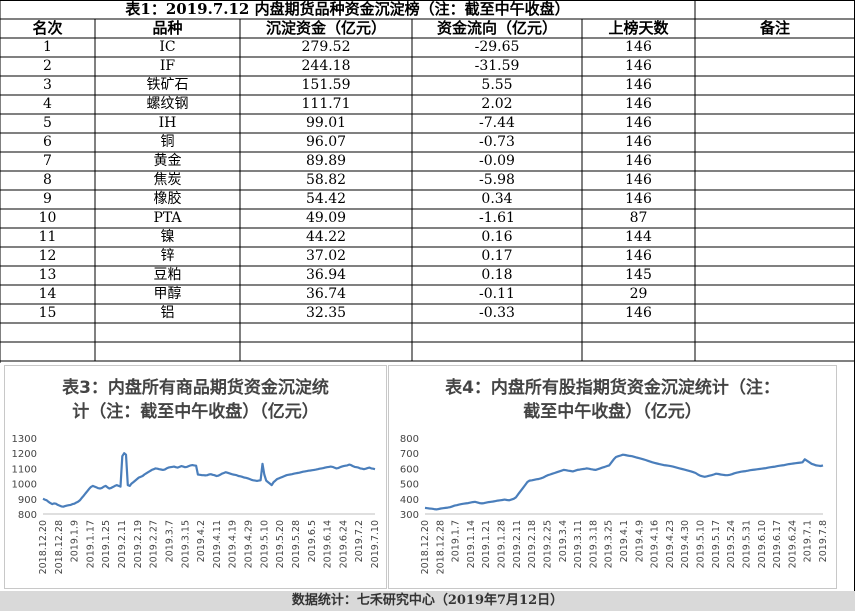  Describe the element at coordinates (47, 180) in the screenshot. I see `table-cell: 8` at that location.